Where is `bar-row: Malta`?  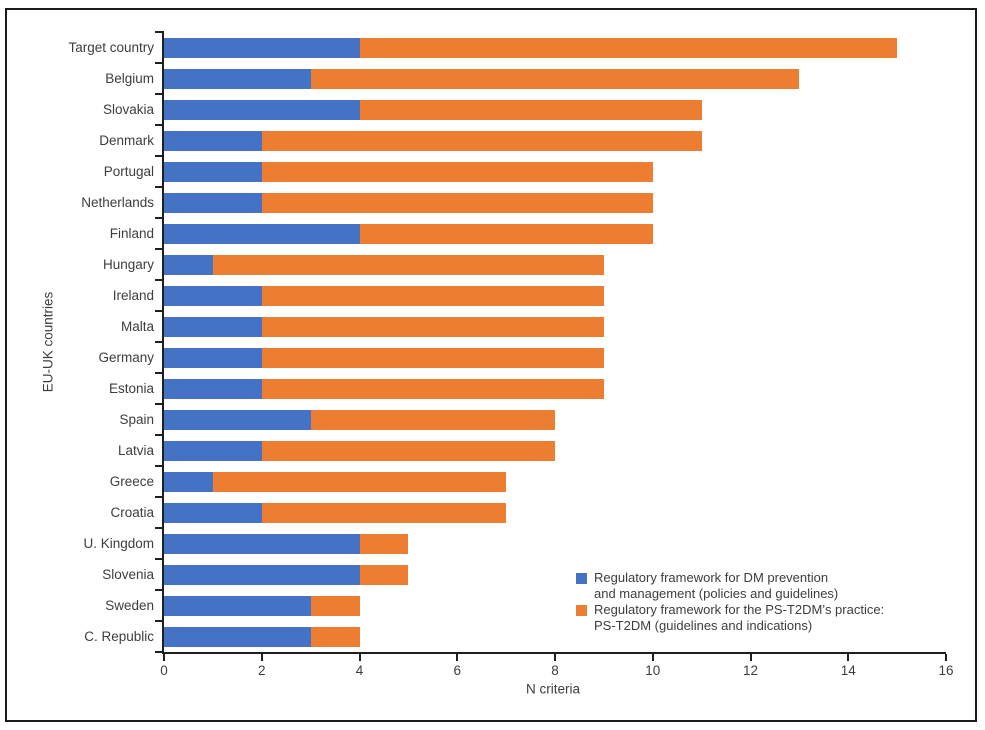
bar-row: Malta is located at coordinates (533, 326).